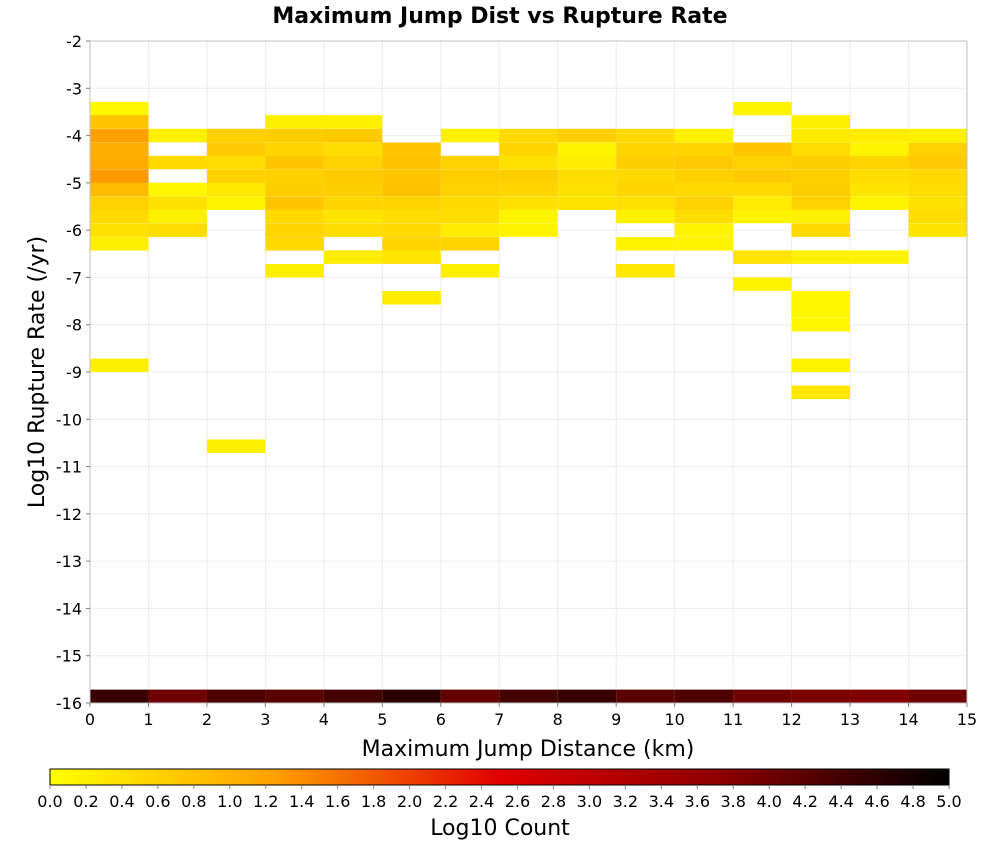 The width and height of the screenshot is (1000, 850). What do you see at coordinates (69, 514) in the screenshot?
I see `y-tick-label: -12` at bounding box center [69, 514].